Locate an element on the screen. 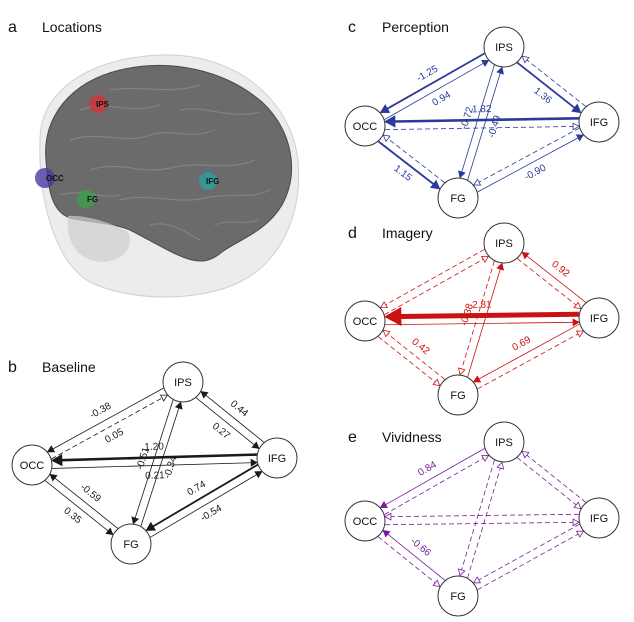  edge-label-occ-to-ips: 0.05 is located at coordinates (114, 436).